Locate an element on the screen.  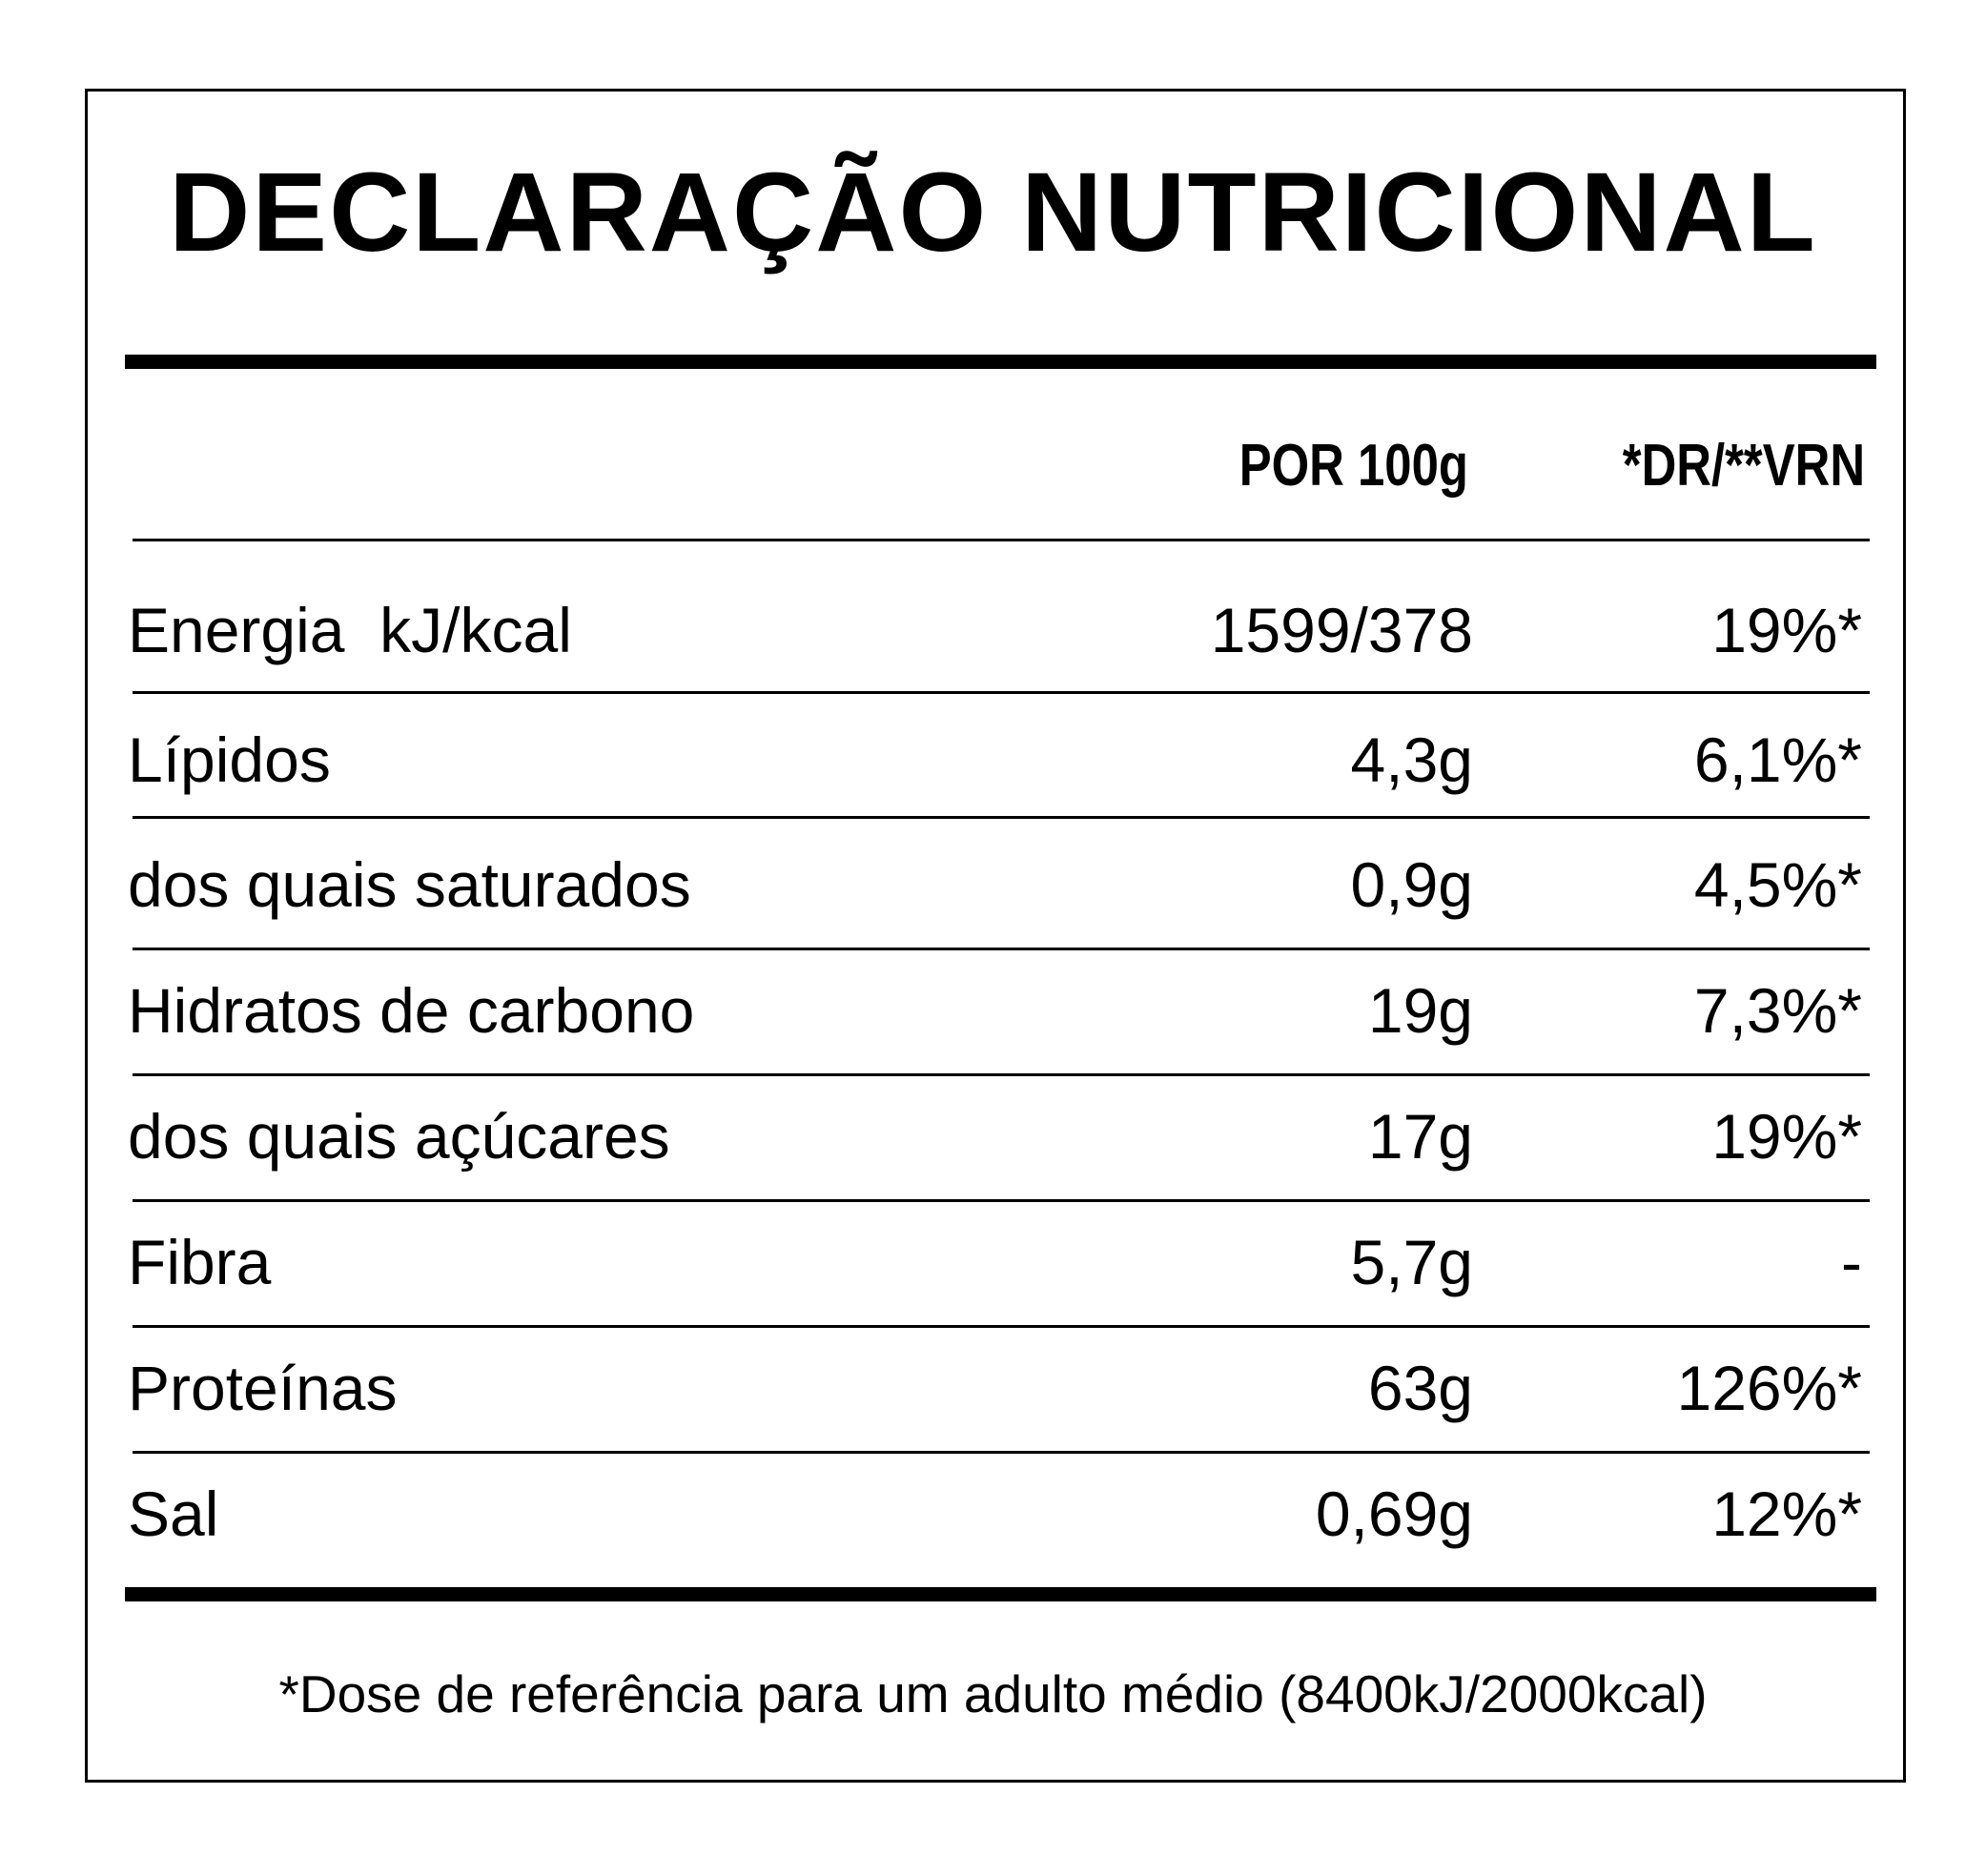
nutrient-value: 63g is located at coordinates (1420, 1388).